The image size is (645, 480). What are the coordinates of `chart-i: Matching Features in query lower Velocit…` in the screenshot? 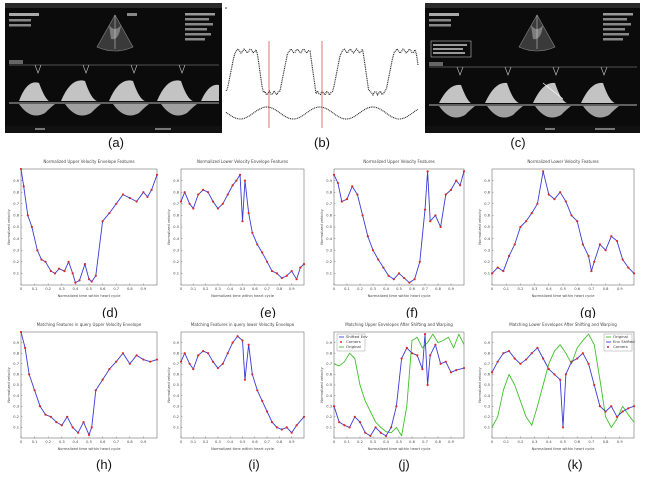 It's located at (236, 386).